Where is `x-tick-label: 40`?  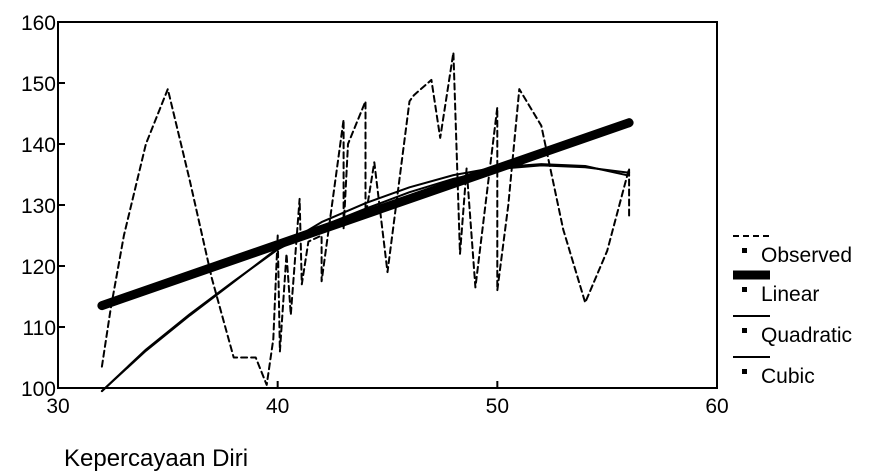 x-tick-label: 40 is located at coordinates (277, 406).